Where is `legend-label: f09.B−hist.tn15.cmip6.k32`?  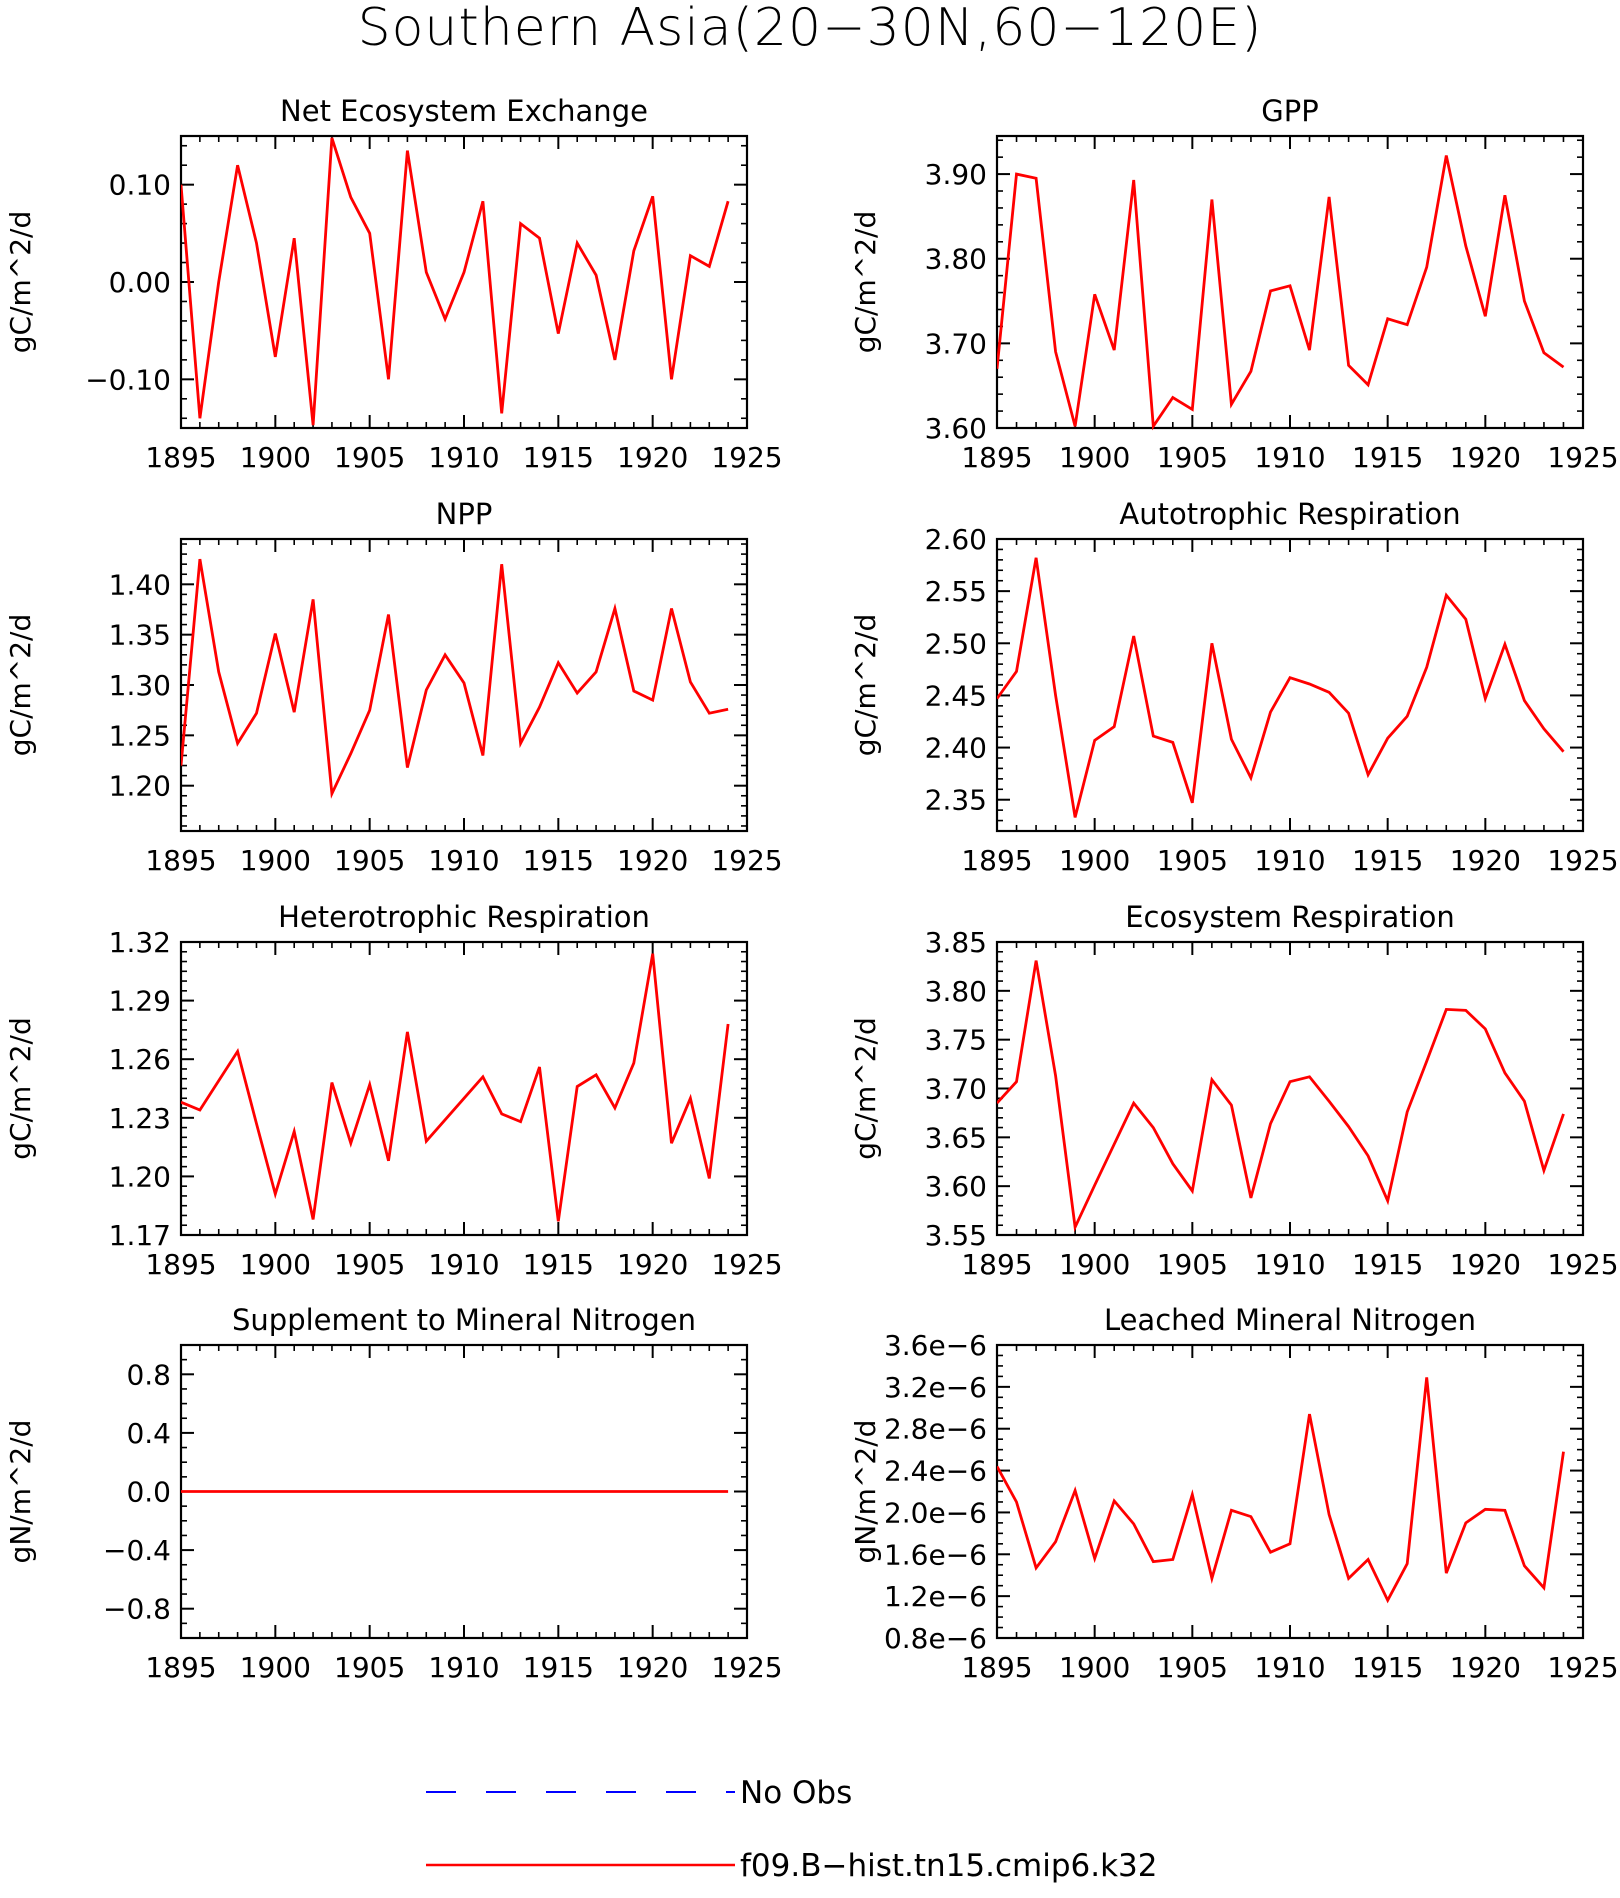 legend-label: f09.B−hist.tn15.cmip6.k32 is located at coordinates (949, 1866).